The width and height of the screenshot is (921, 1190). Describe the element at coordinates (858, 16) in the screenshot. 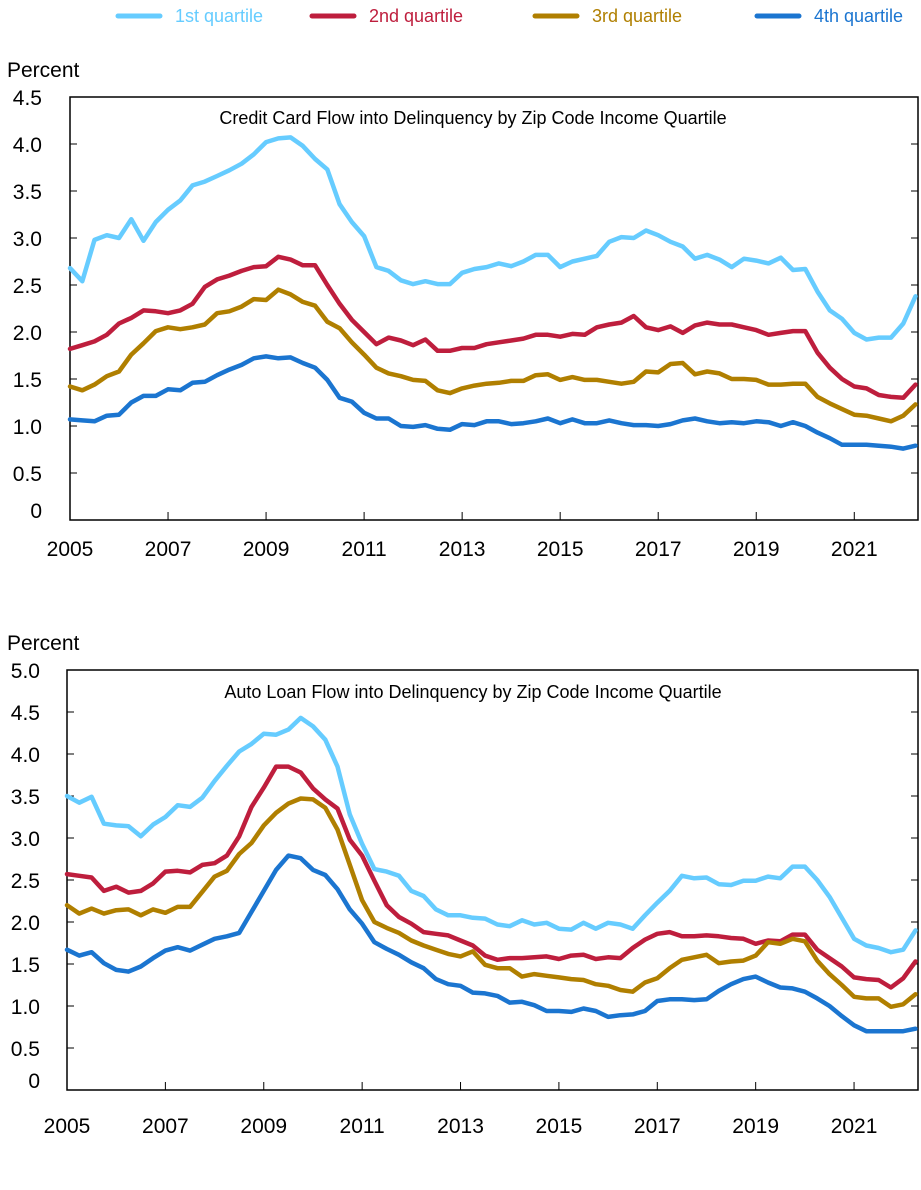

I see `legend-label-4: 4th quartile` at that location.